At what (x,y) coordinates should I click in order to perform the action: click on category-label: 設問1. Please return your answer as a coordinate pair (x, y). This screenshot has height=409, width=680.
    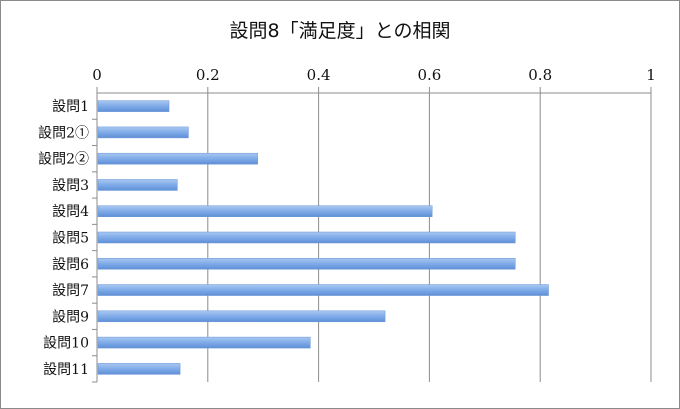
    Looking at the image, I should click on (70, 107).